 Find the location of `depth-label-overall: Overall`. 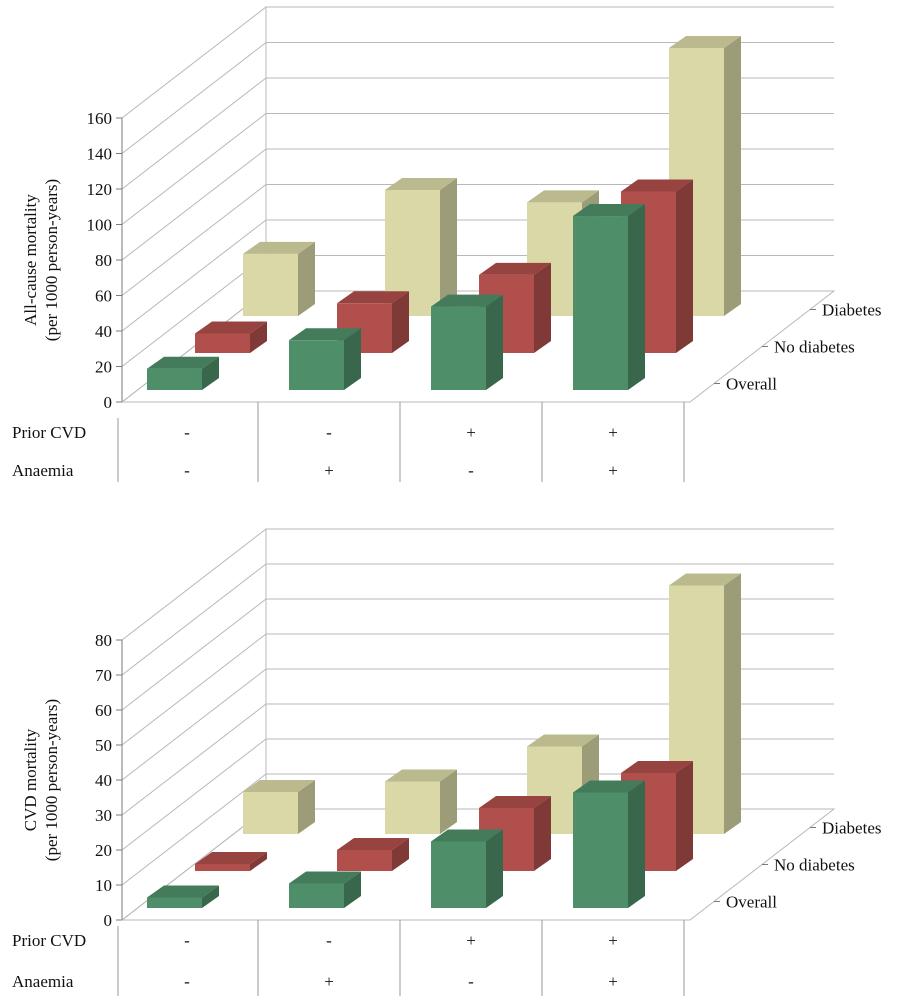

depth-label-overall: Overall is located at coordinates (751, 902).